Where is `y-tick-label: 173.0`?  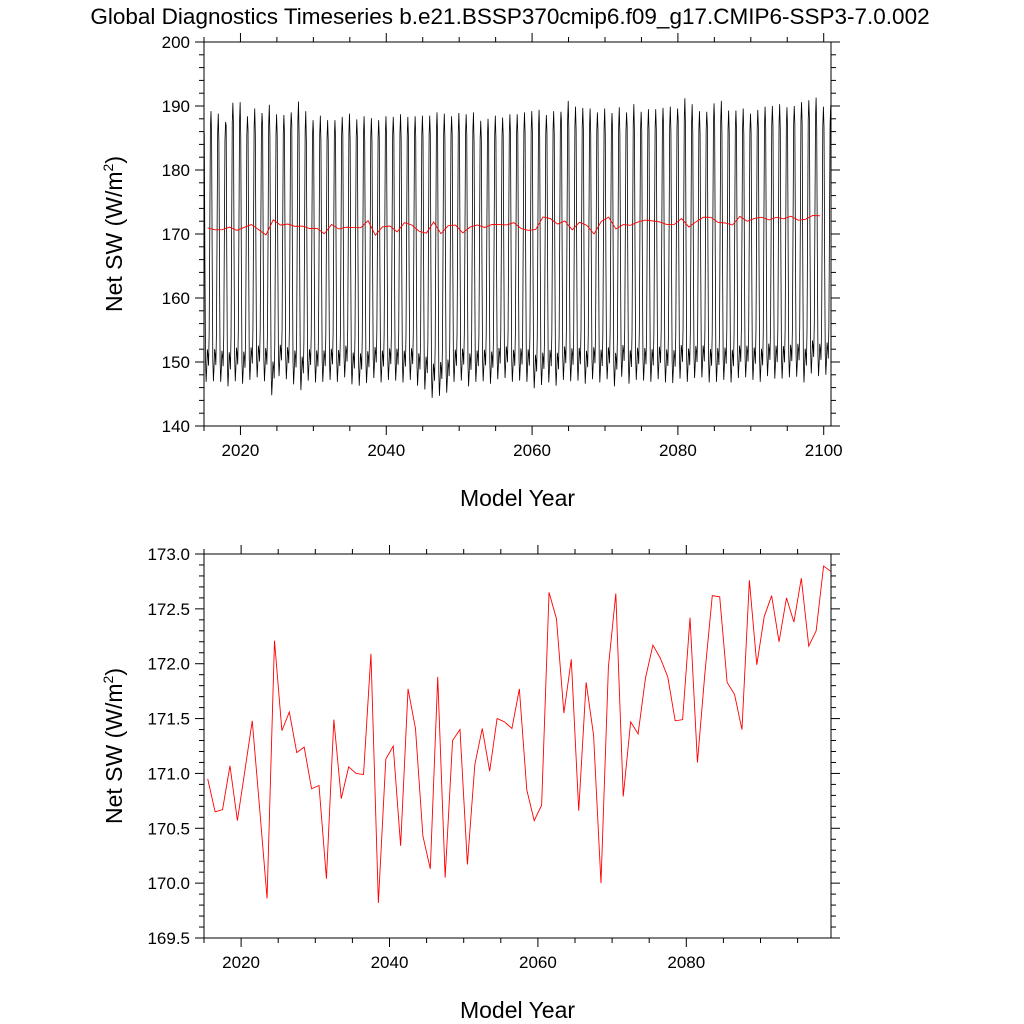
y-tick-label: 173.0 is located at coordinates (168, 554).